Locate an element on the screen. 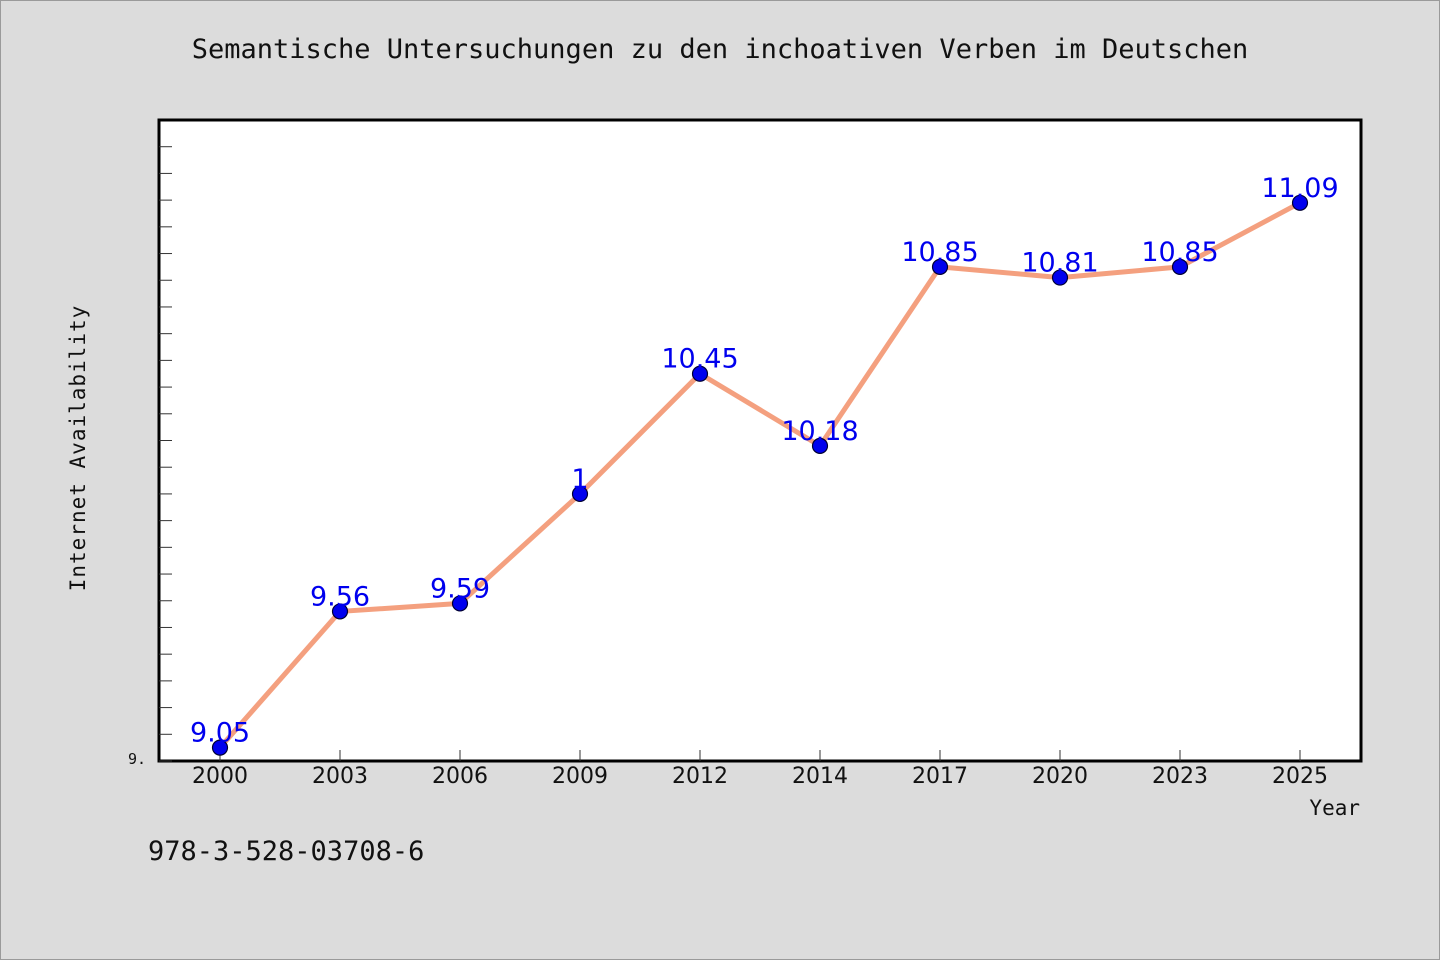 The image size is (1440, 960). x-tick-label: 2020 is located at coordinates (1060, 776).